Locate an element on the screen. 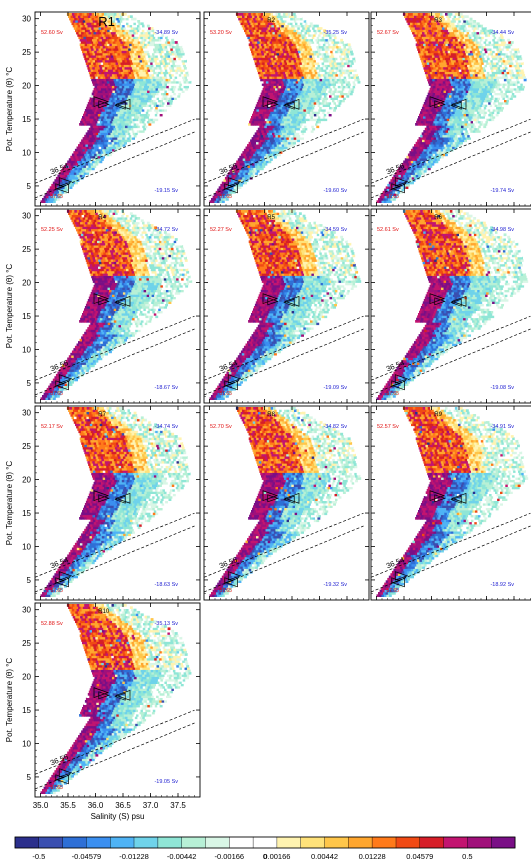  density-contour is located at coordinates (284, 165).